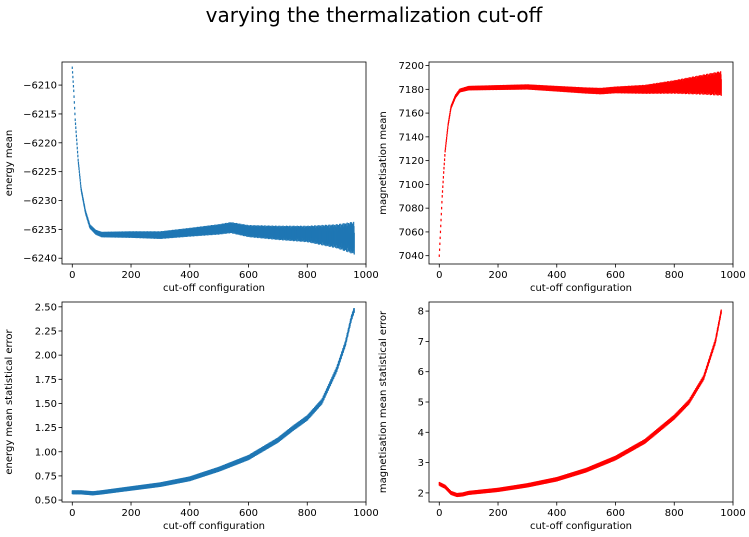 The width and height of the screenshot is (749, 537). What do you see at coordinates (421, 372) in the screenshot?
I see `y-tick-label: 6` at bounding box center [421, 372].